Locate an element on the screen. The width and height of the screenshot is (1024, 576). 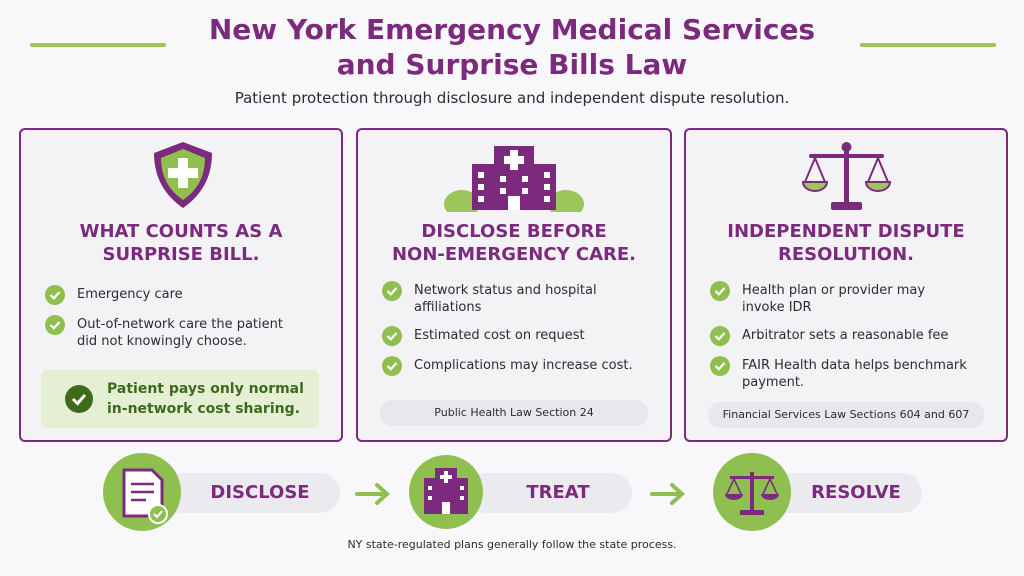
card-title-line: RESOLUTION. is located at coordinates (846, 254).